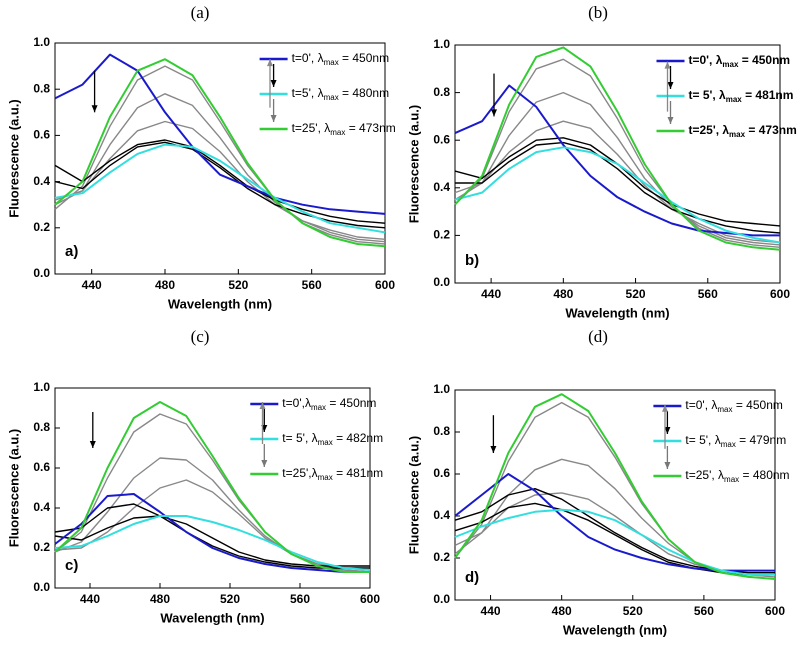 The image size is (800, 647). I want to click on panel-title: (c), so click(200, 336).